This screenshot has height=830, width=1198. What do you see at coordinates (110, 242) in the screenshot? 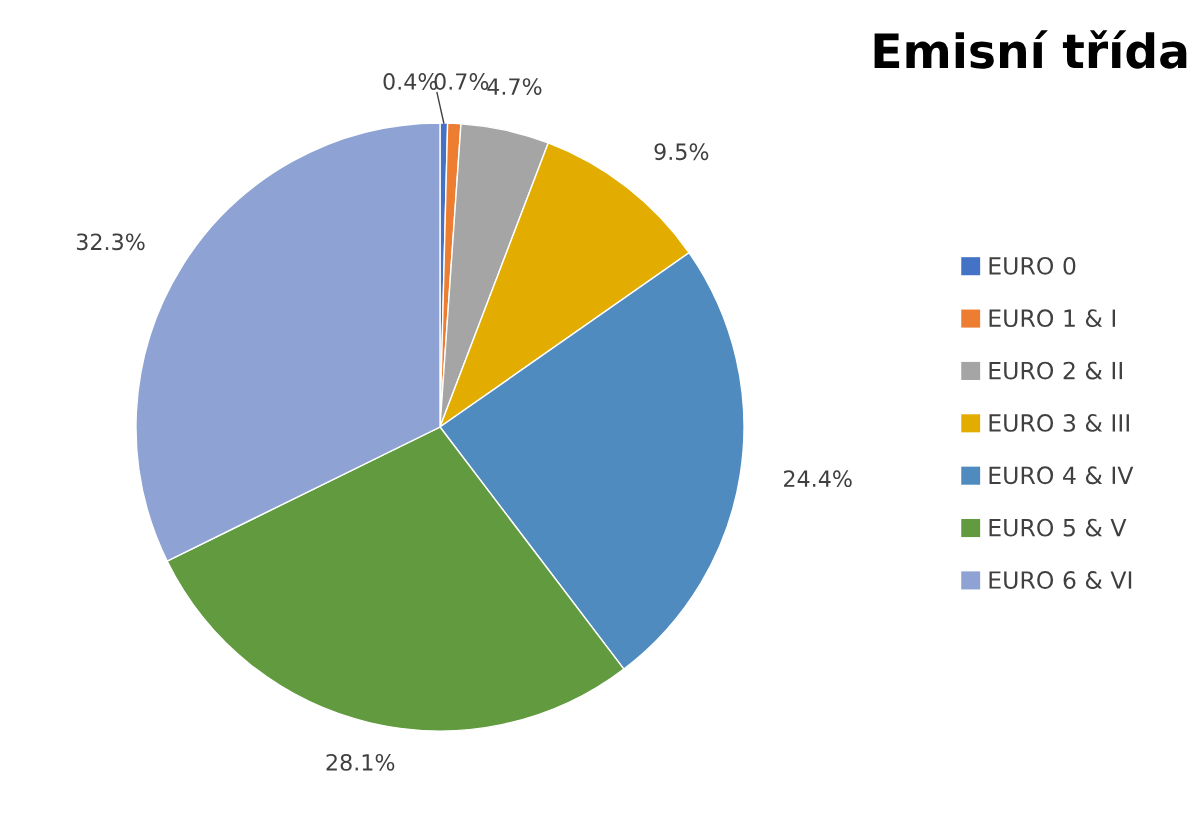
I see `data-label: 32.3%` at bounding box center [110, 242].